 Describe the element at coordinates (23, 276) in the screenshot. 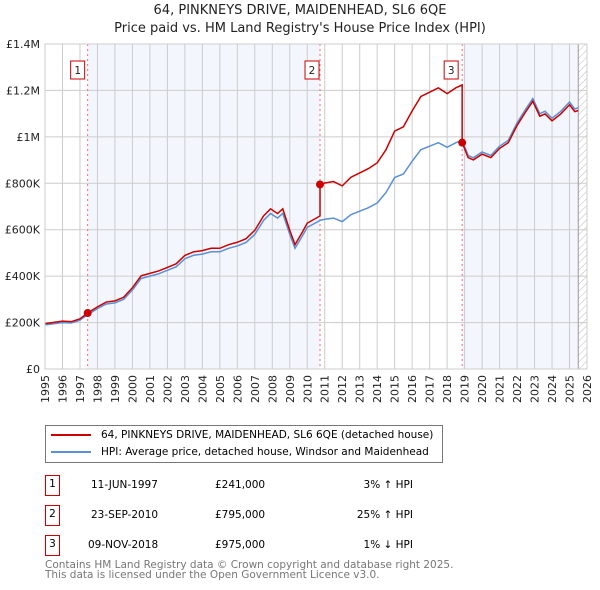

I see `y-tick-label: £400K` at that location.